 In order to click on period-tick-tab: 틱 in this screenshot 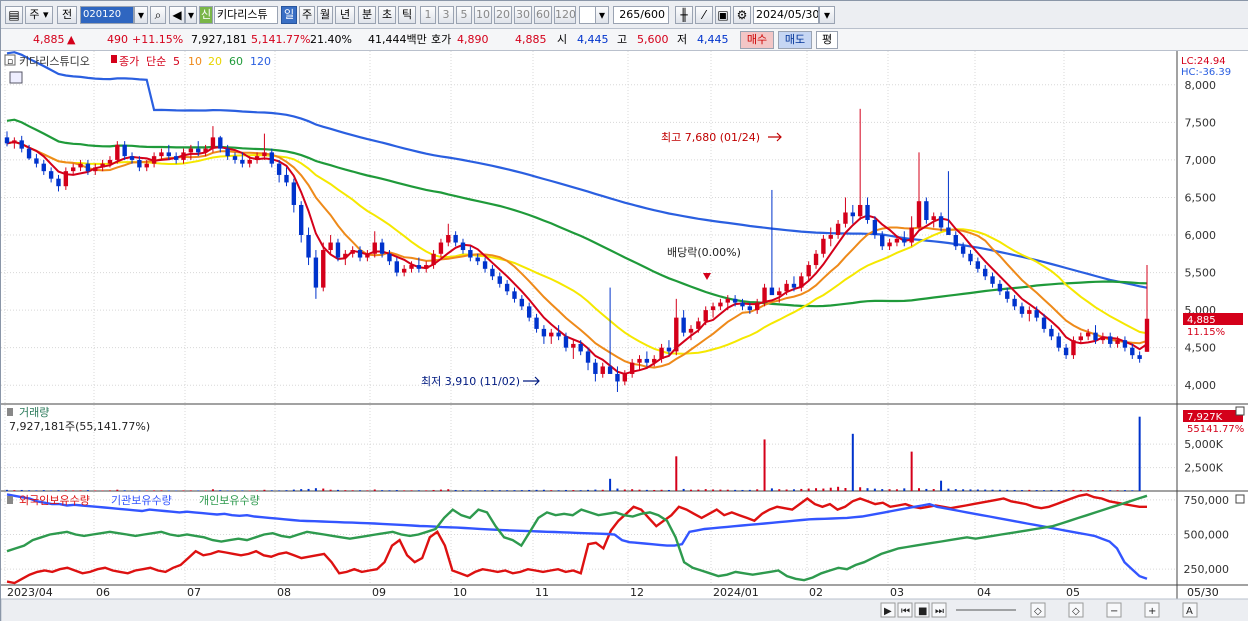, I will do `click(407, 15)`.